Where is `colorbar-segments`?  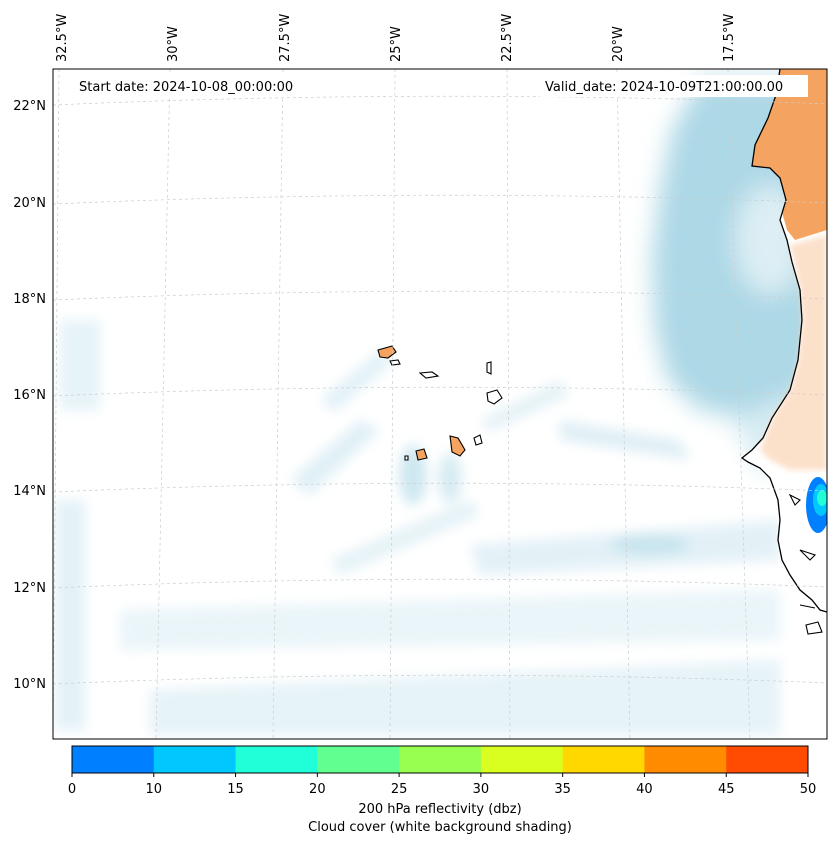 colorbar-segments is located at coordinates (440, 759).